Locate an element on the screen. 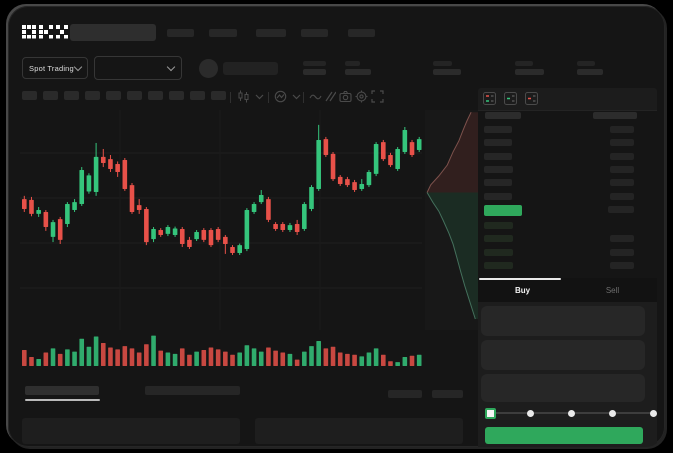 The height and width of the screenshot is (453, 673). bid-amount-placeholder is located at coordinates (622, 239).